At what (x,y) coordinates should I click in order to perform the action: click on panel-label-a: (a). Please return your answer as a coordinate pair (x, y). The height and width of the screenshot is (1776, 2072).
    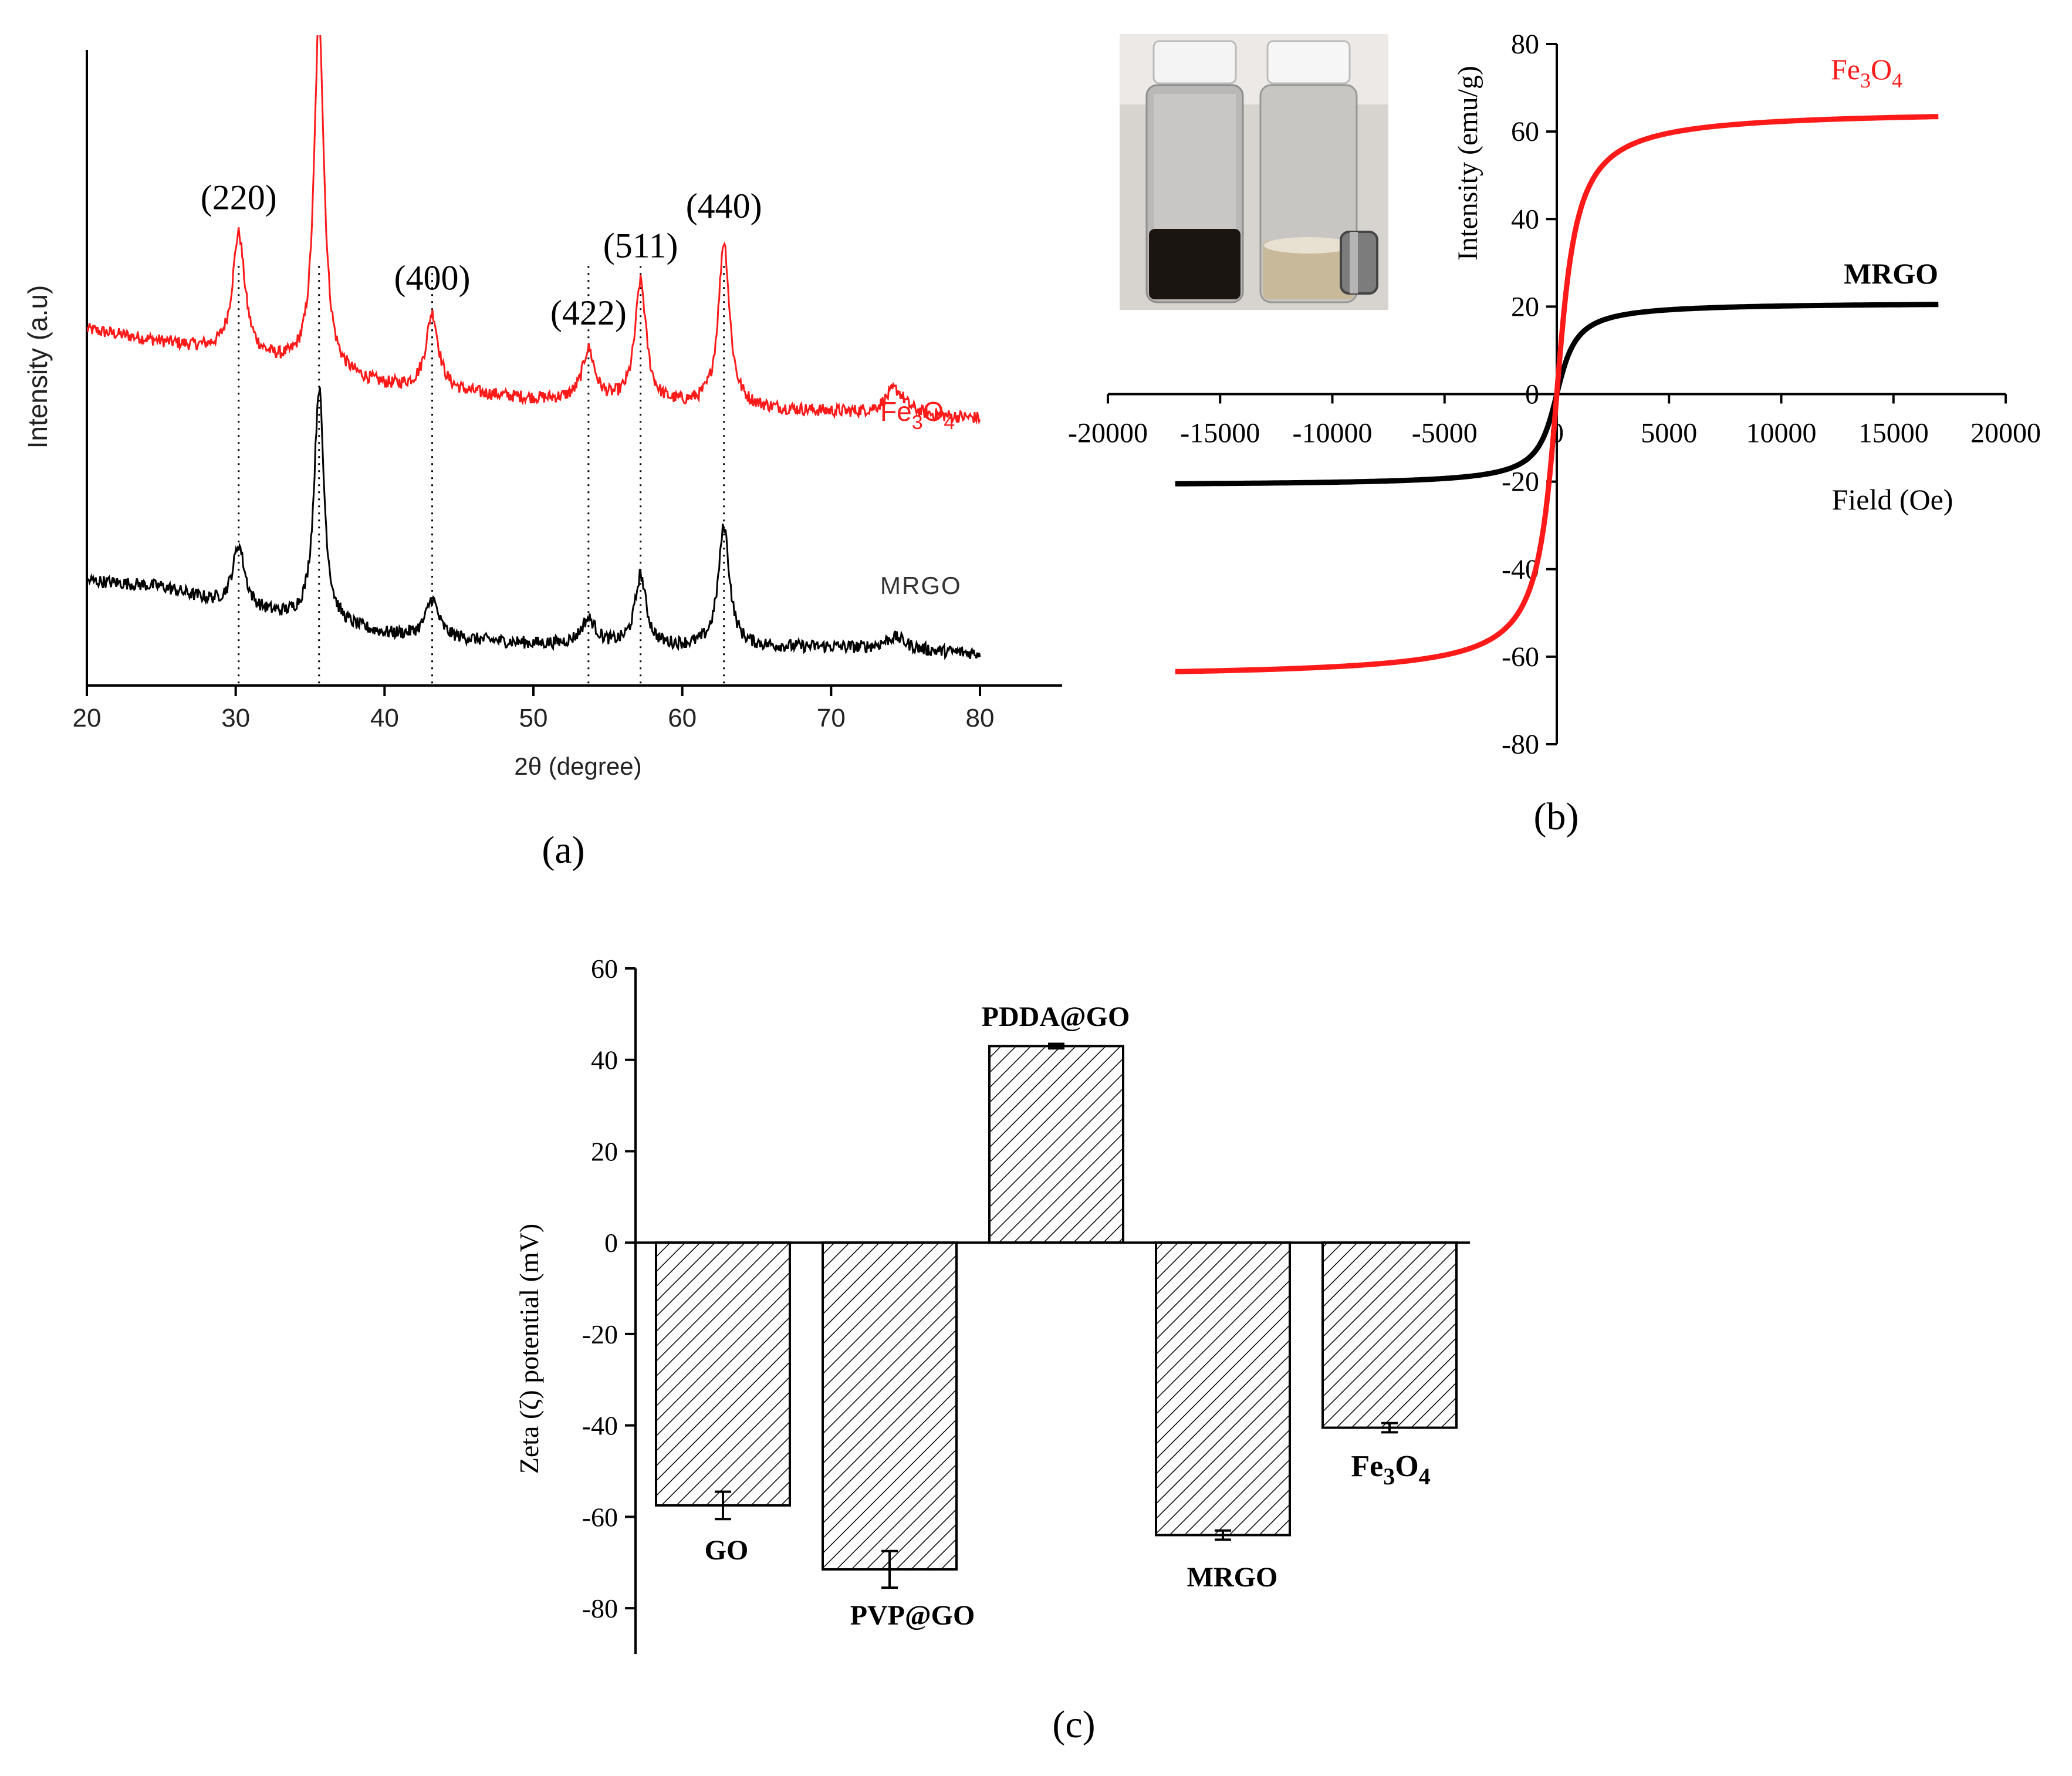
    Looking at the image, I should click on (563, 850).